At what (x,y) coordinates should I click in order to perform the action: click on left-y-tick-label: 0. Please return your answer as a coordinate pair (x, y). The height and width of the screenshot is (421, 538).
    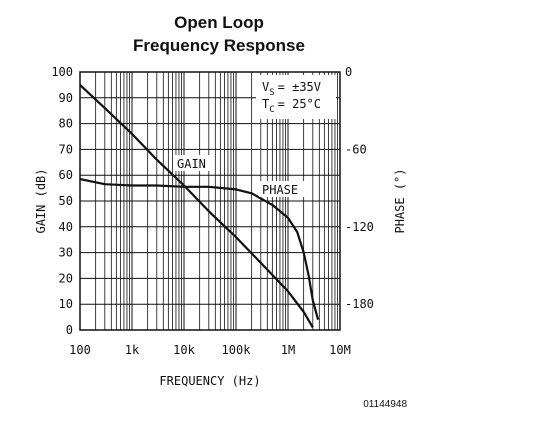
    Looking at the image, I should click on (69, 330).